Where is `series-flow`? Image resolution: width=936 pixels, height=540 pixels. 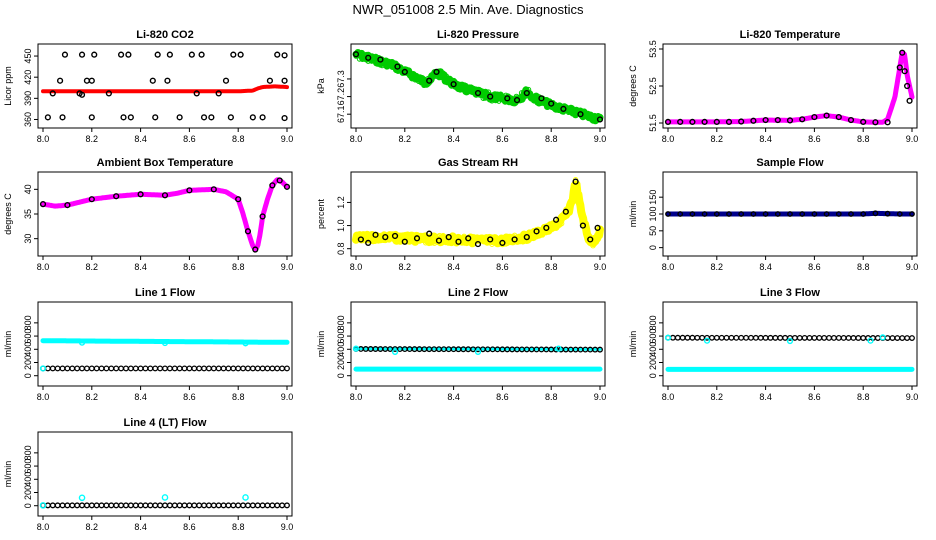 series-flow is located at coordinates (790, 213).